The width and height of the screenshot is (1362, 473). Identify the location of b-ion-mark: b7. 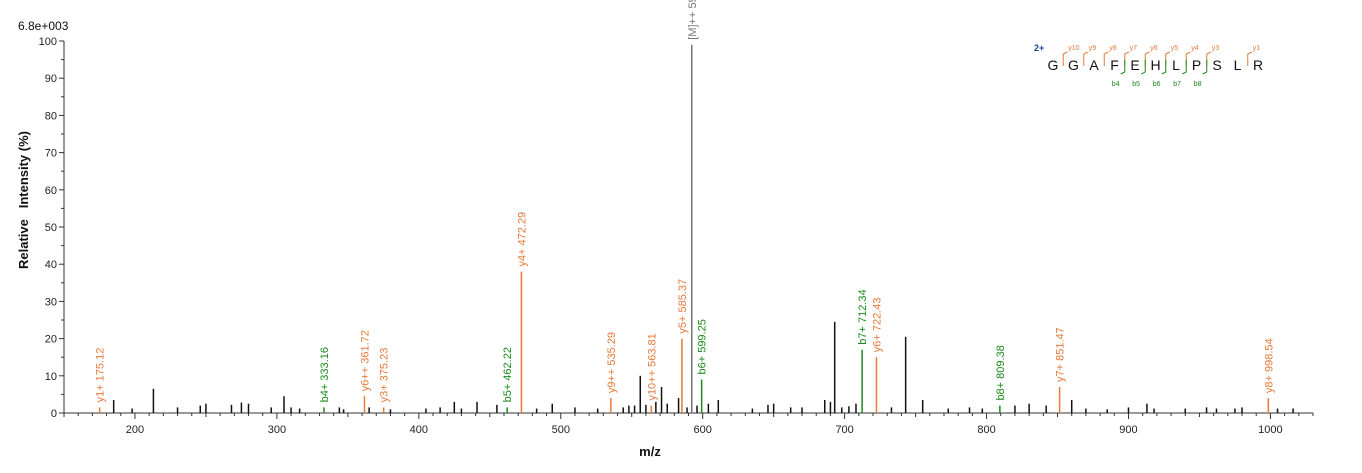
(1177, 84).